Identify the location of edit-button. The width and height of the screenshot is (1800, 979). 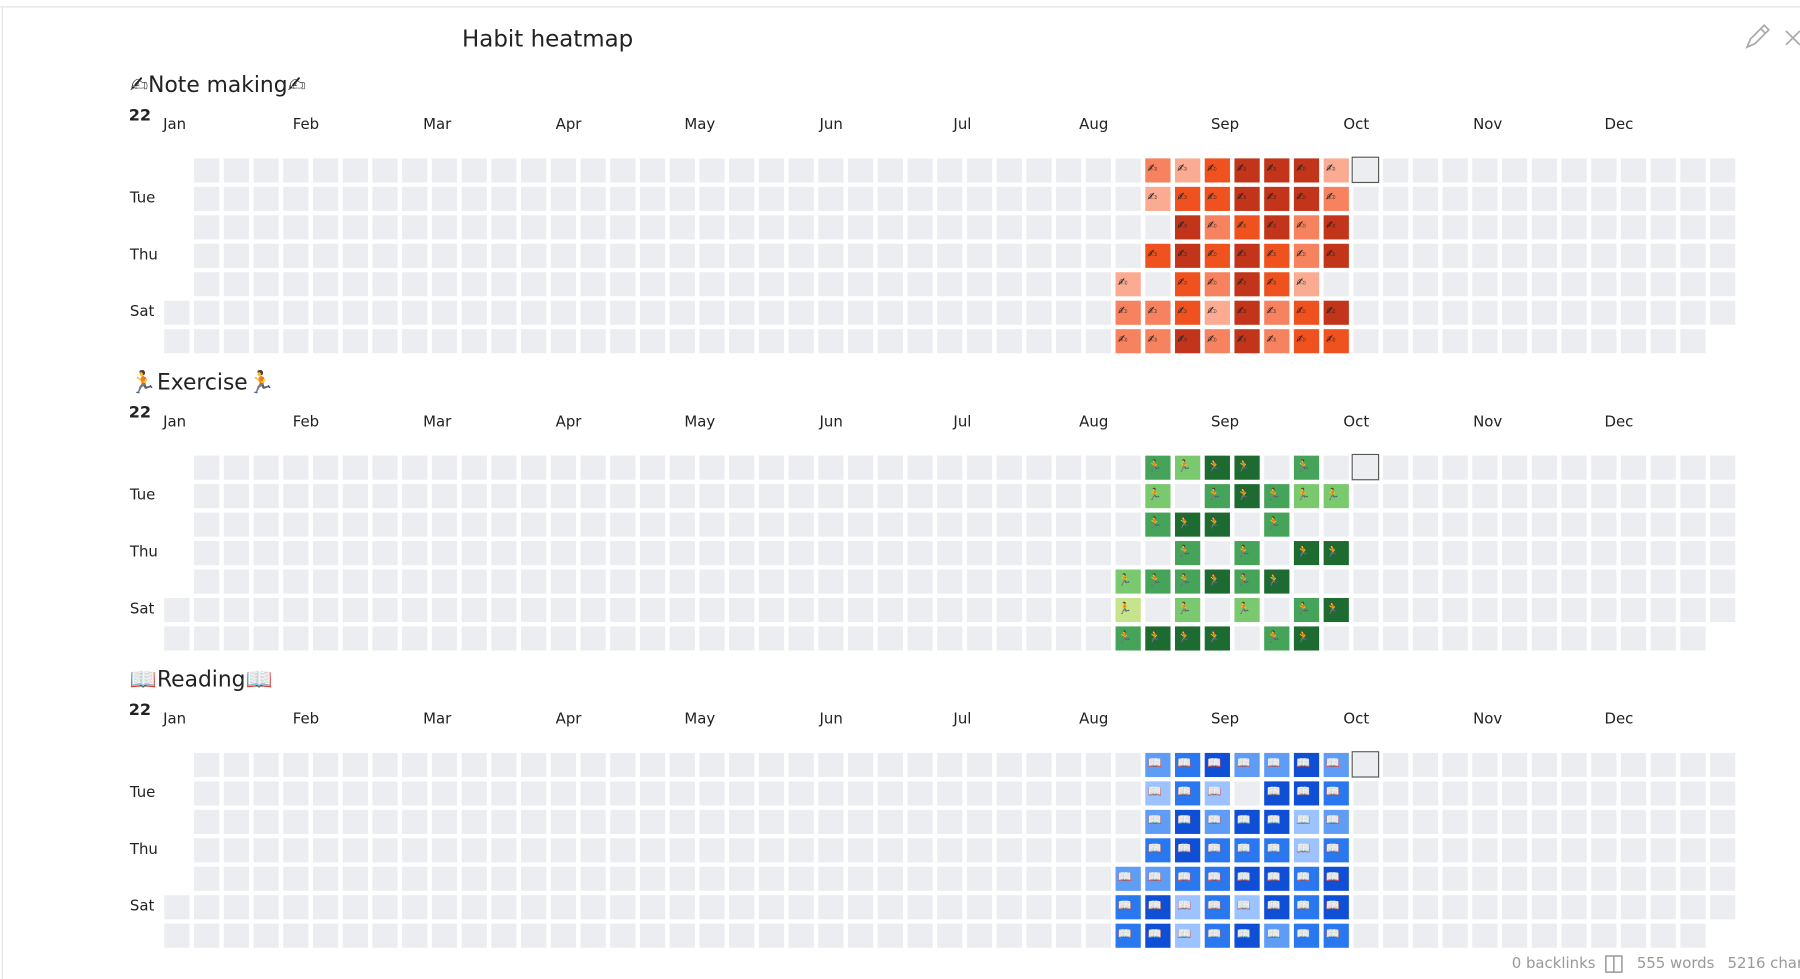
(1758, 36).